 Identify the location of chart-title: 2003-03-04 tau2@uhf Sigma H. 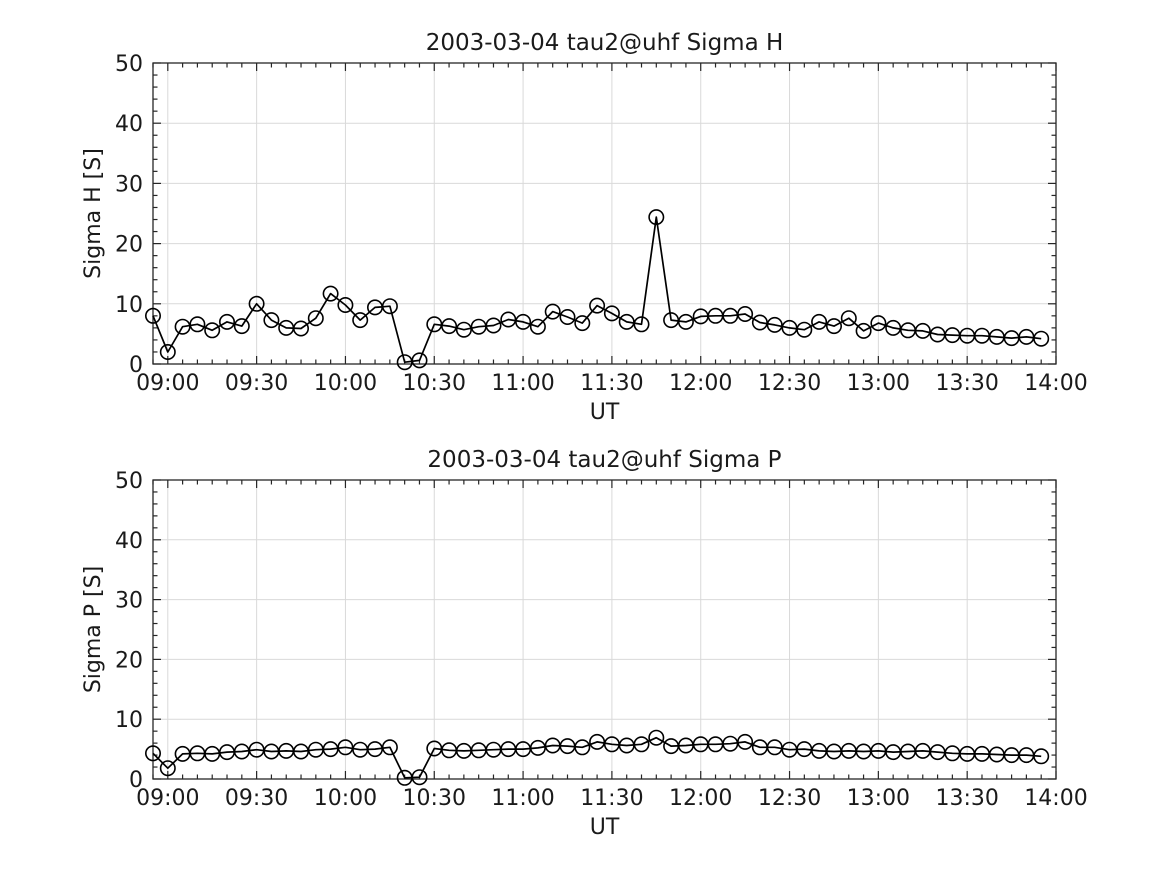
(605, 43).